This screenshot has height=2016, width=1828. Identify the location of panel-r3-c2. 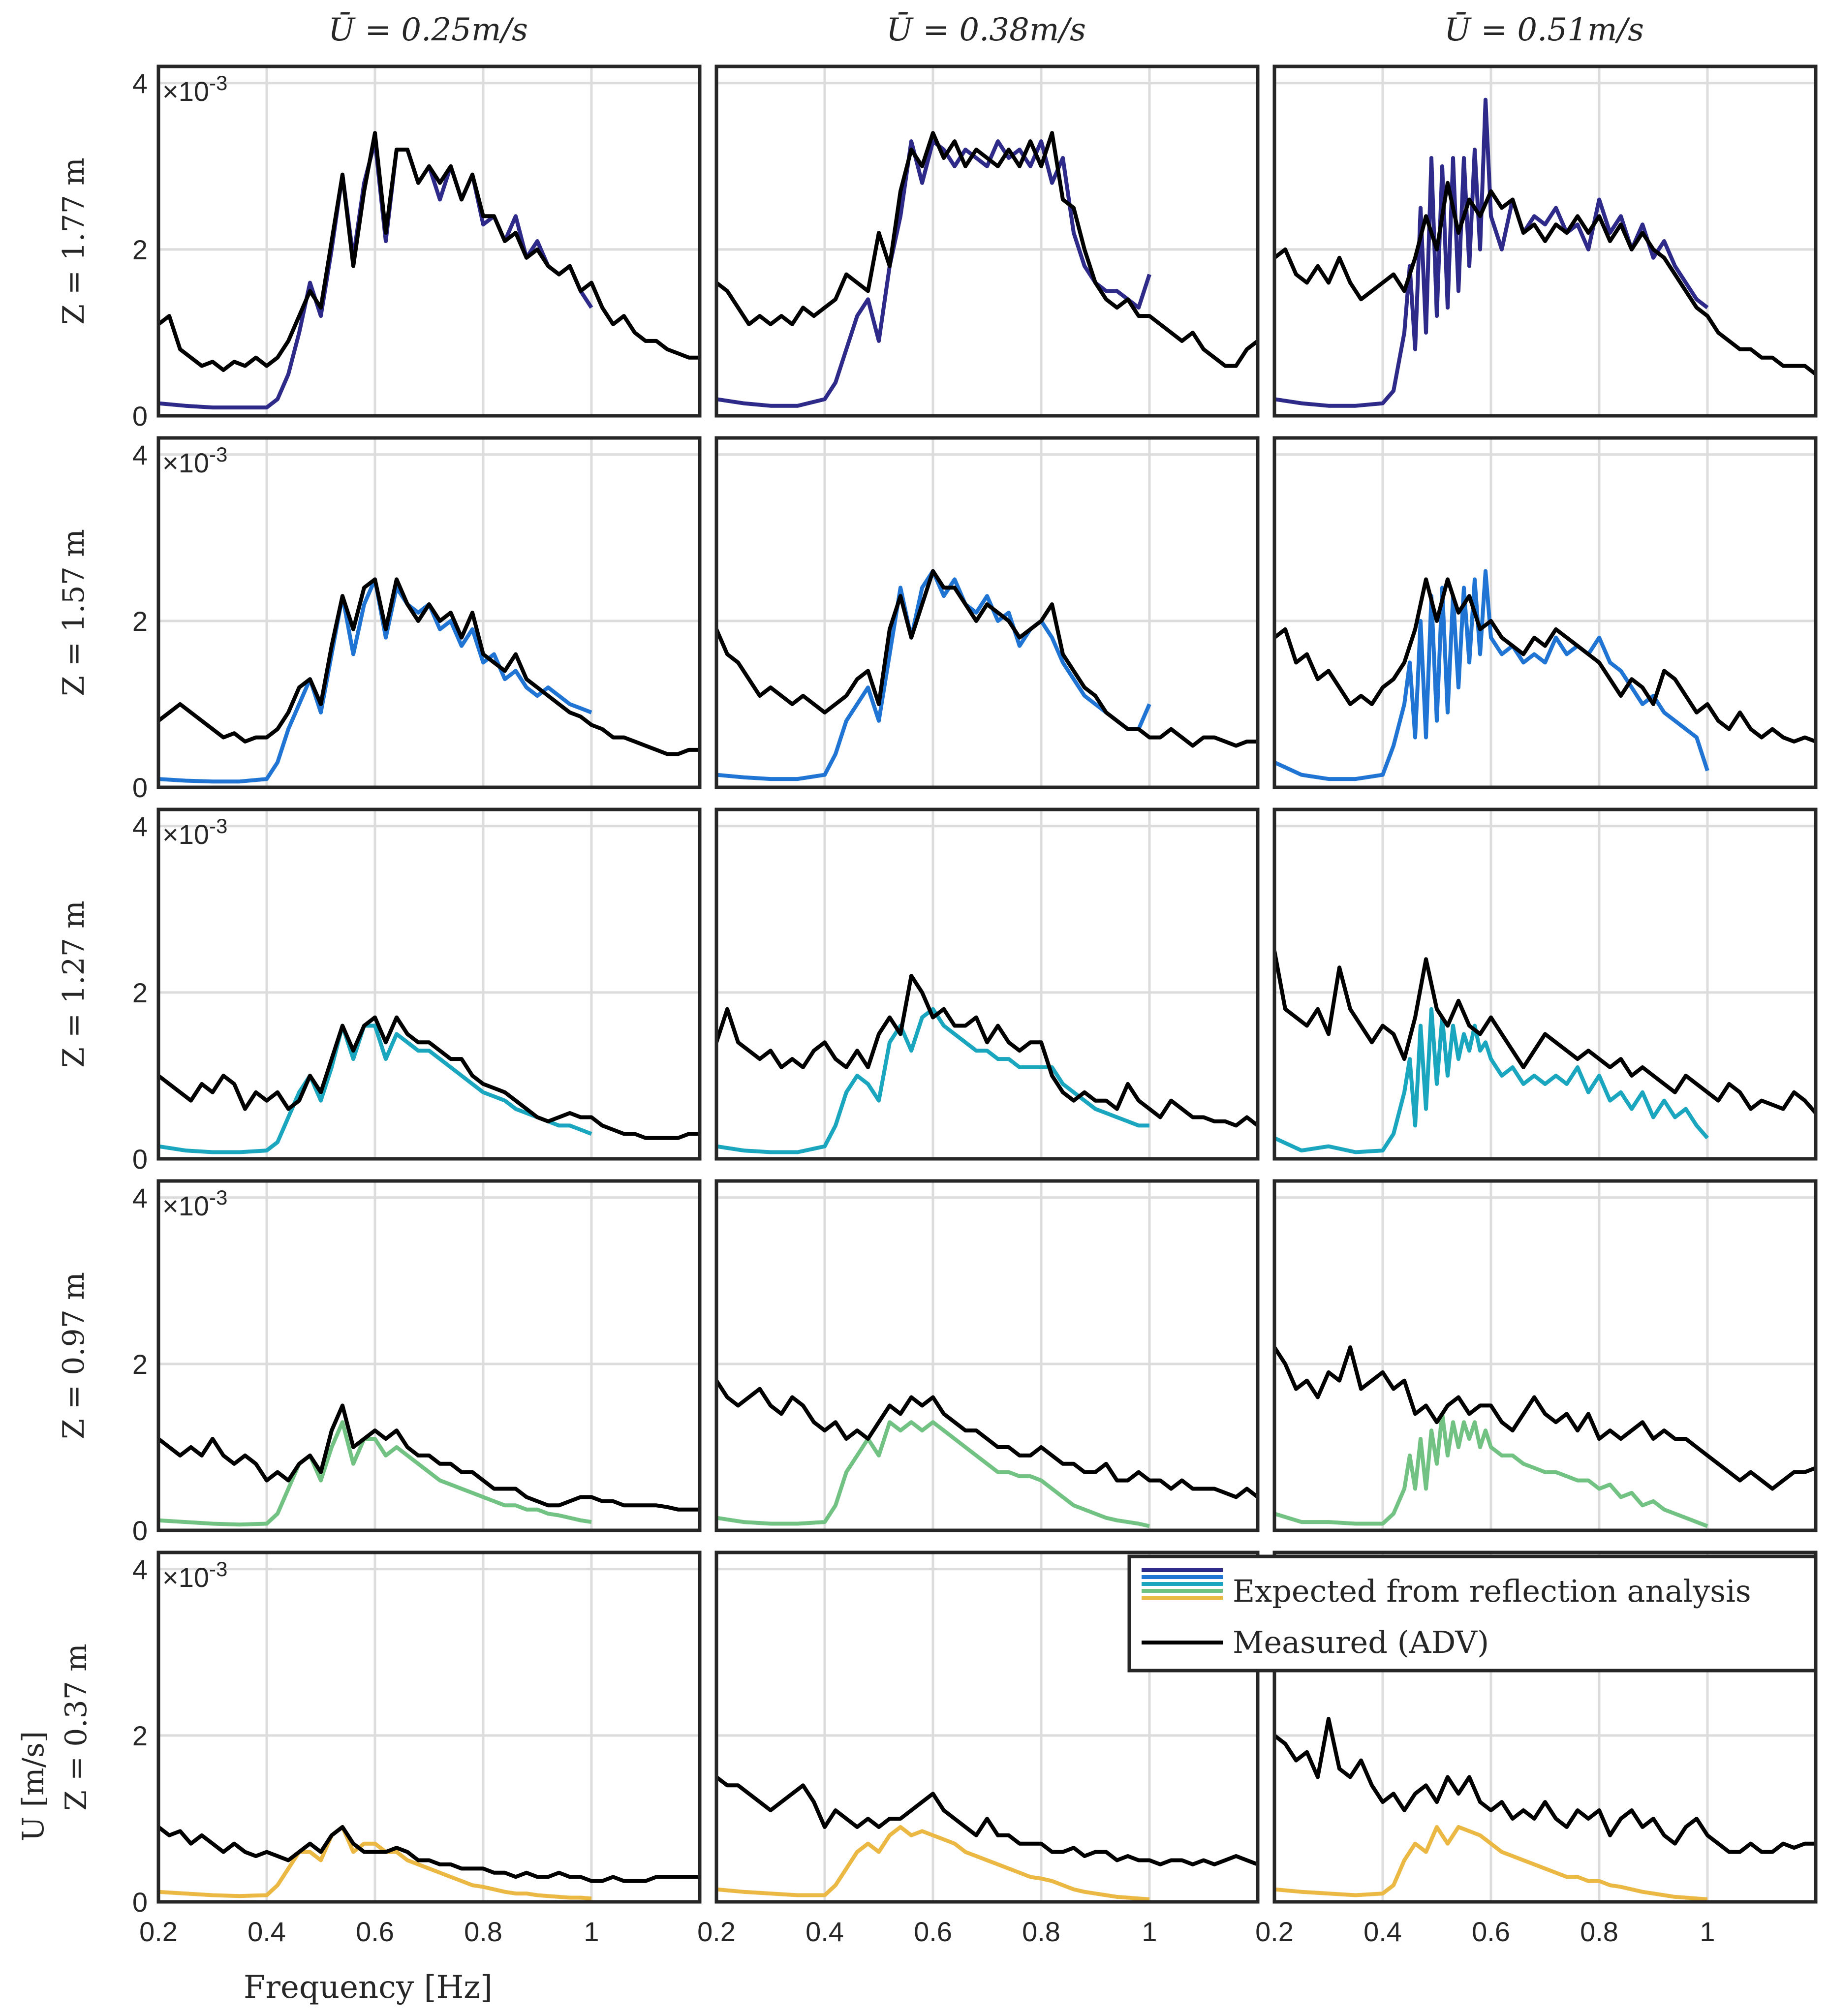
(1545, 1356).